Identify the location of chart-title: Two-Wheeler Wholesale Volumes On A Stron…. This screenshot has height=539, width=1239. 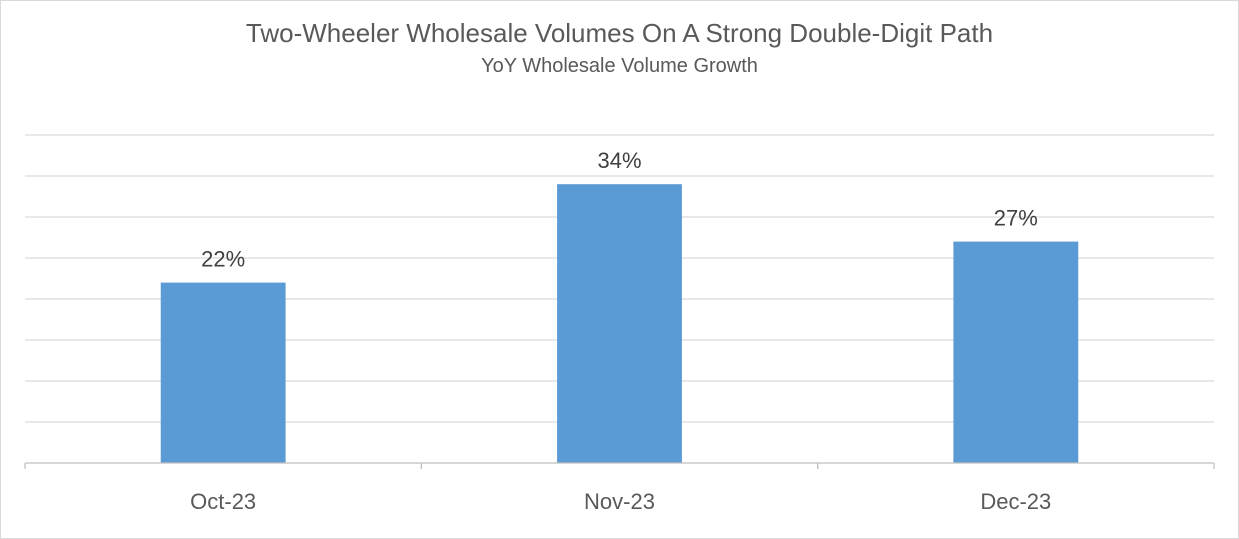
(619, 33).